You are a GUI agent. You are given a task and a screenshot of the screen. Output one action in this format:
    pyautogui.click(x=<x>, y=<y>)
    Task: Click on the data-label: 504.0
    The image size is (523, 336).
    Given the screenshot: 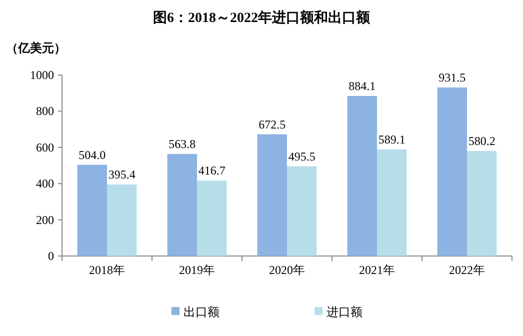 What is the action you would take?
    pyautogui.click(x=92, y=155)
    